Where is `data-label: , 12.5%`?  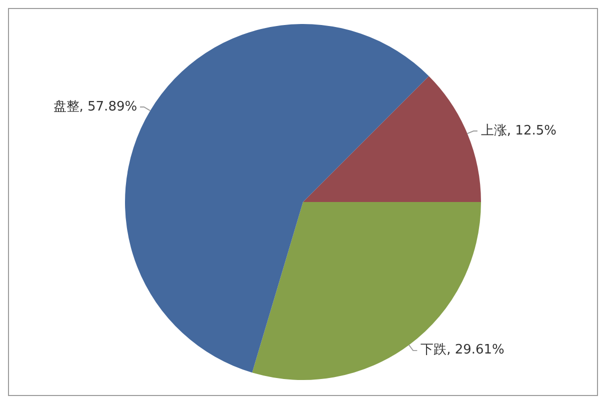 data-label: , 12.5% is located at coordinates (531, 131).